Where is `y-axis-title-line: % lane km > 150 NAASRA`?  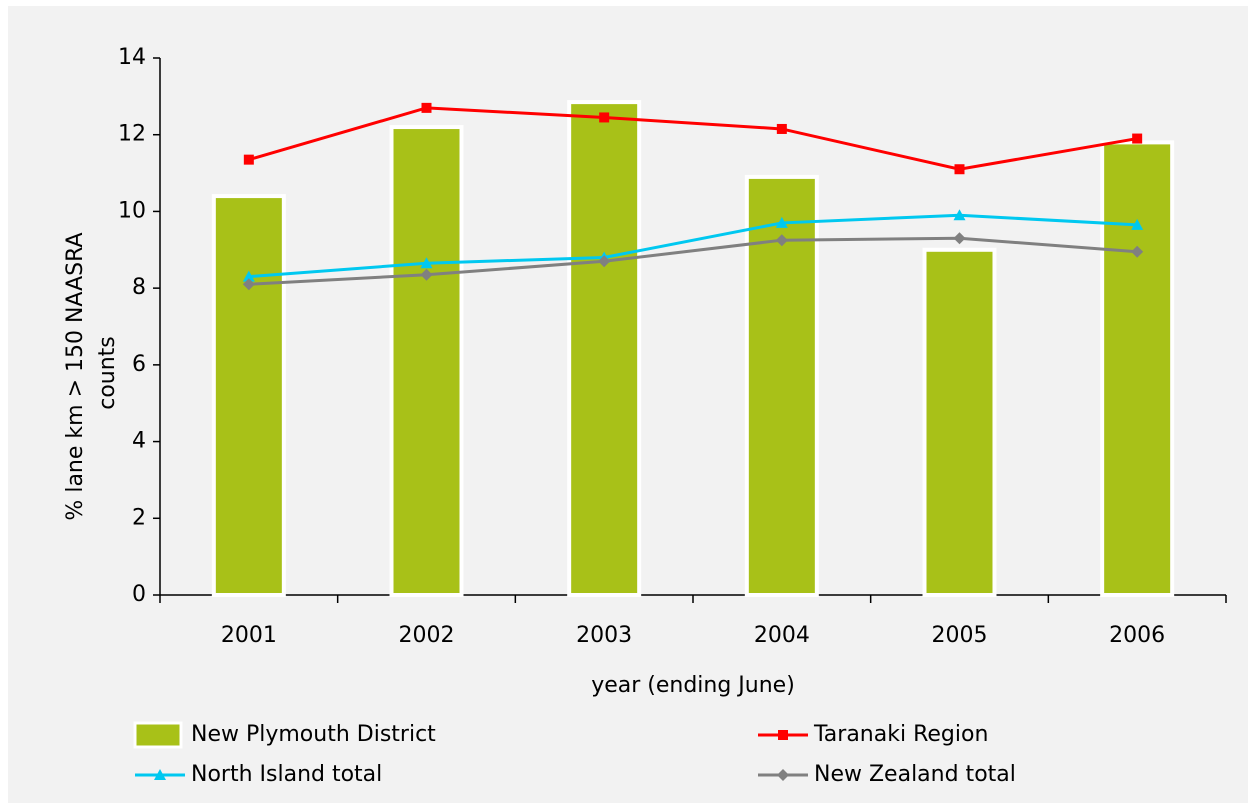
y-axis-title-line: % lane km > 150 NAASRA is located at coordinates (75, 376).